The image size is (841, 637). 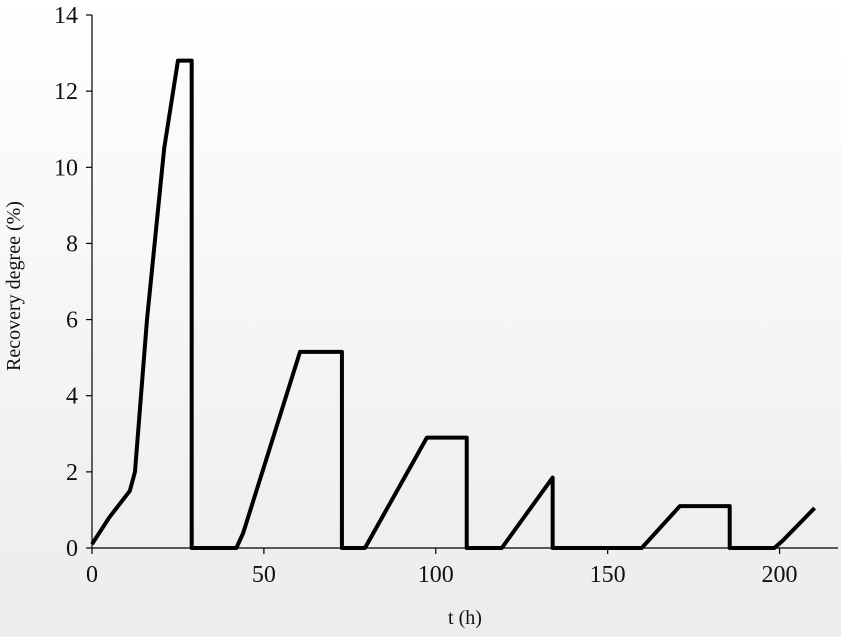 I want to click on y-tick-label: 8, so click(x=72, y=244).